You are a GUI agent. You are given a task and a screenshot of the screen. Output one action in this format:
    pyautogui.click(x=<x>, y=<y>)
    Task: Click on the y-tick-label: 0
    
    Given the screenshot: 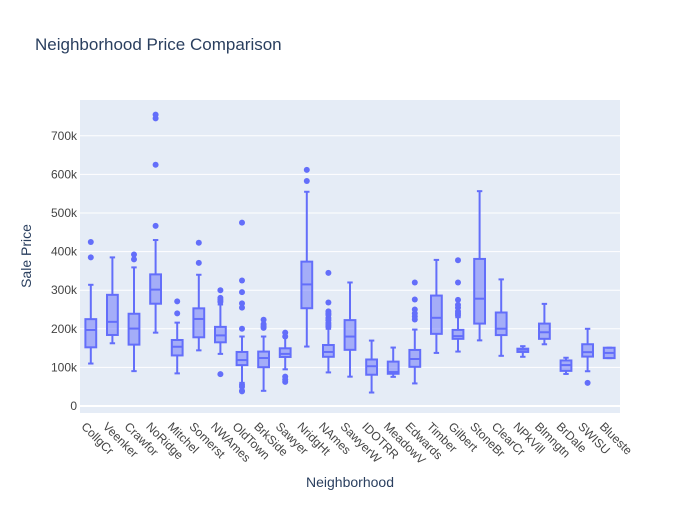 What is the action you would take?
    pyautogui.click(x=73, y=406)
    